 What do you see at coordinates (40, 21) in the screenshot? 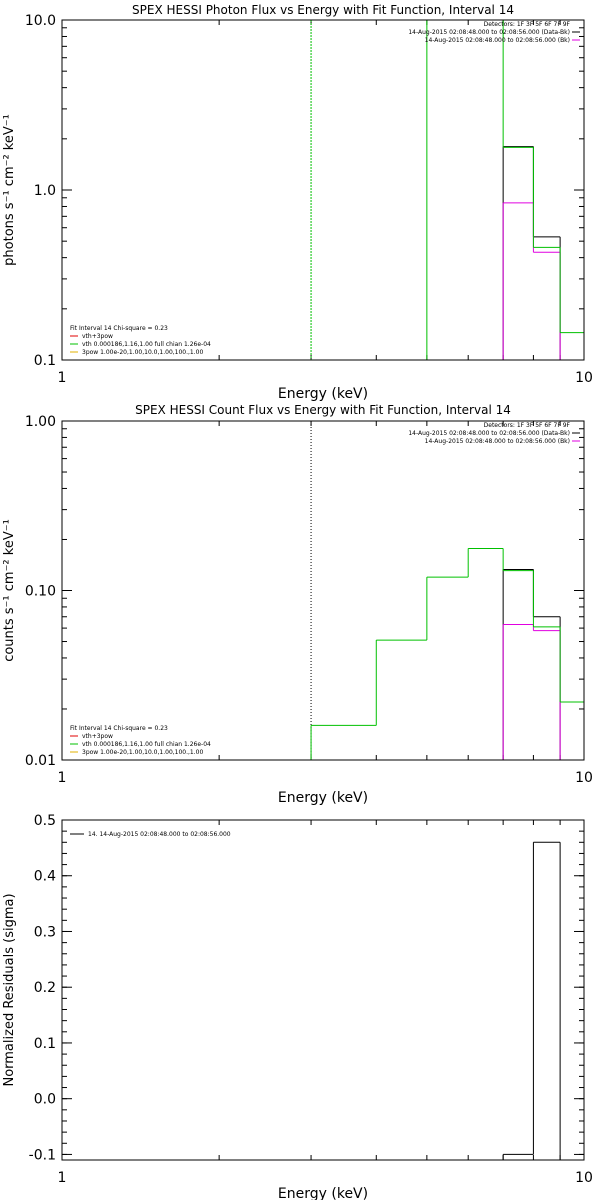
I see `y-tick-label: 10.0` at bounding box center [40, 21].